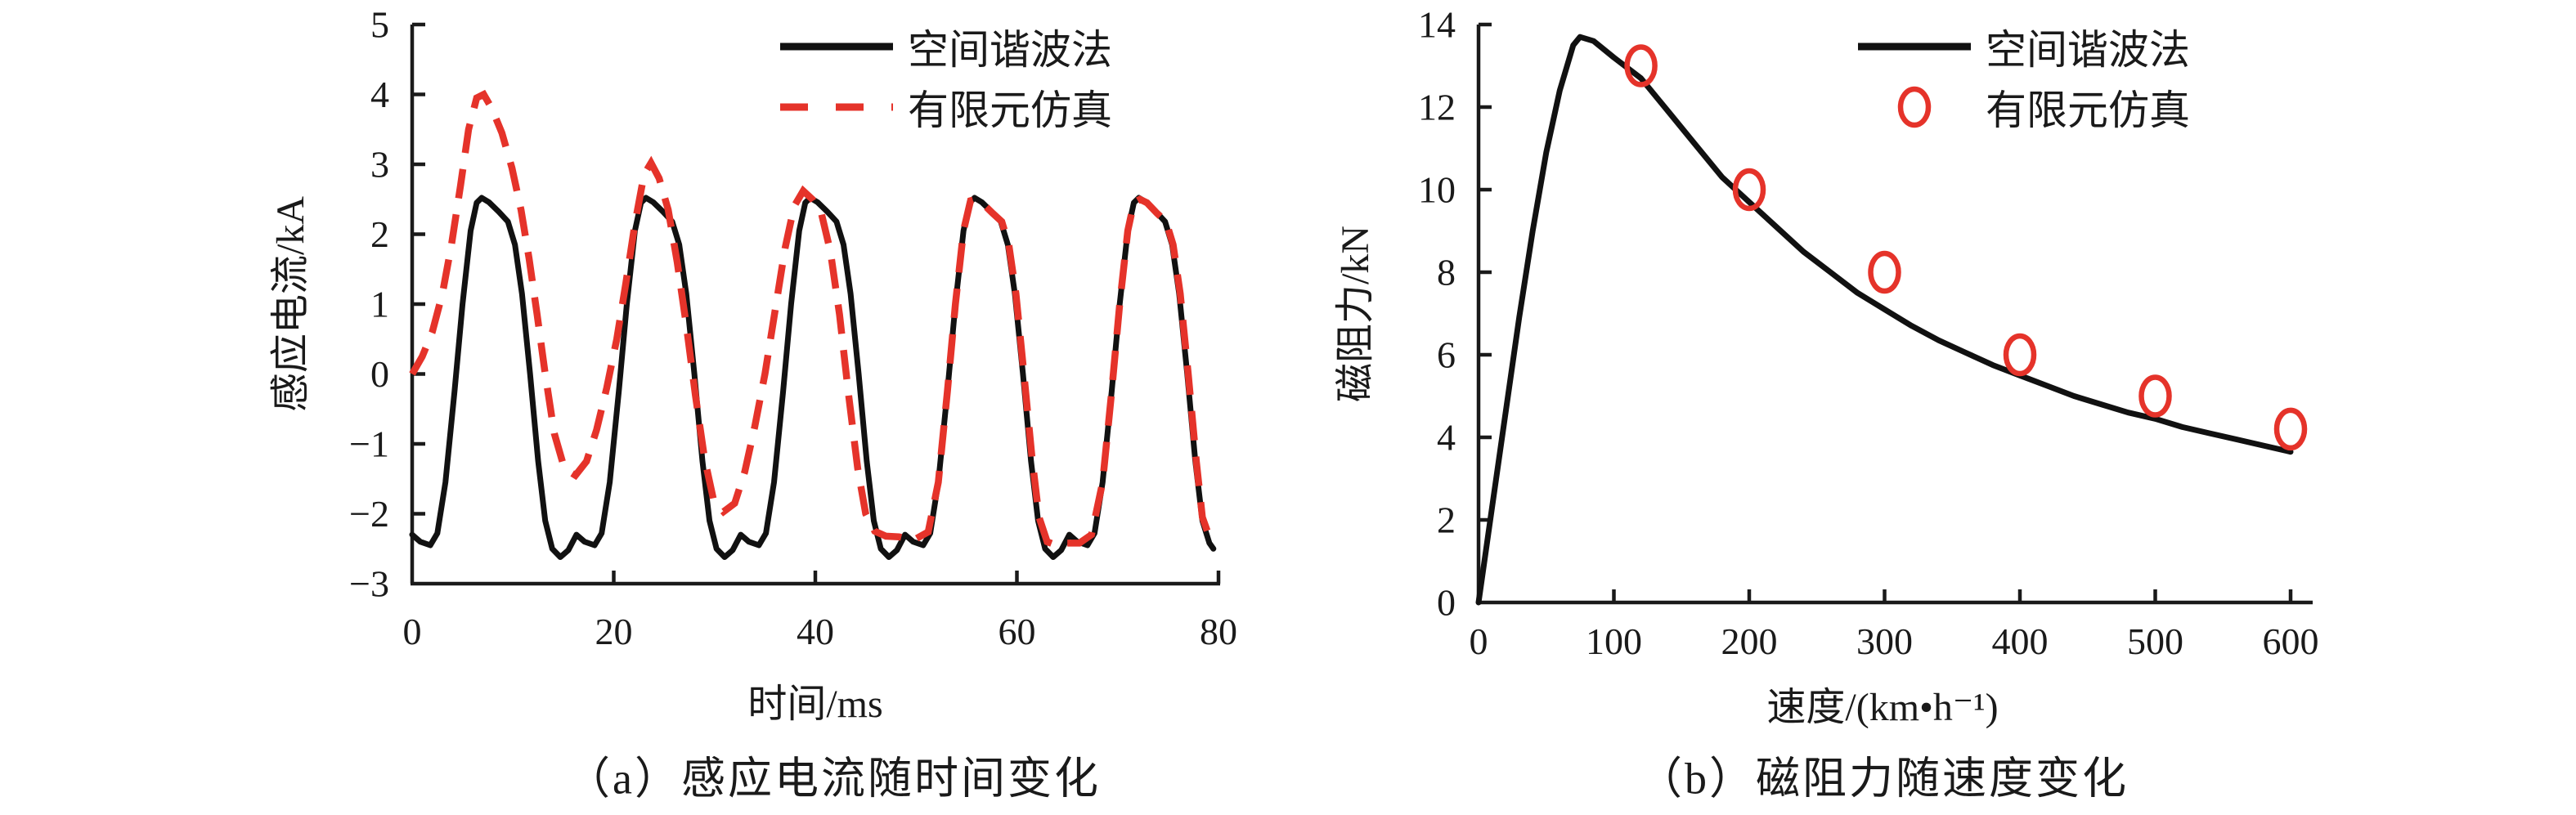  I want to click on series-solid-line, so click(813, 378).